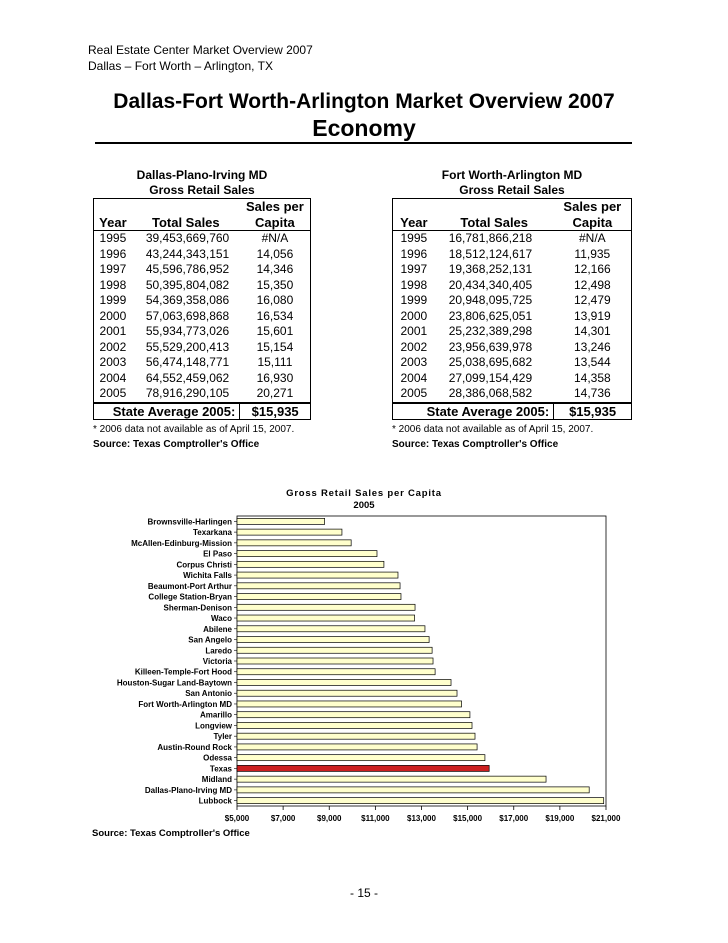 This screenshot has height=943, width=728. Describe the element at coordinates (513, 818) in the screenshot. I see `x-tick-label: $17,000` at that location.